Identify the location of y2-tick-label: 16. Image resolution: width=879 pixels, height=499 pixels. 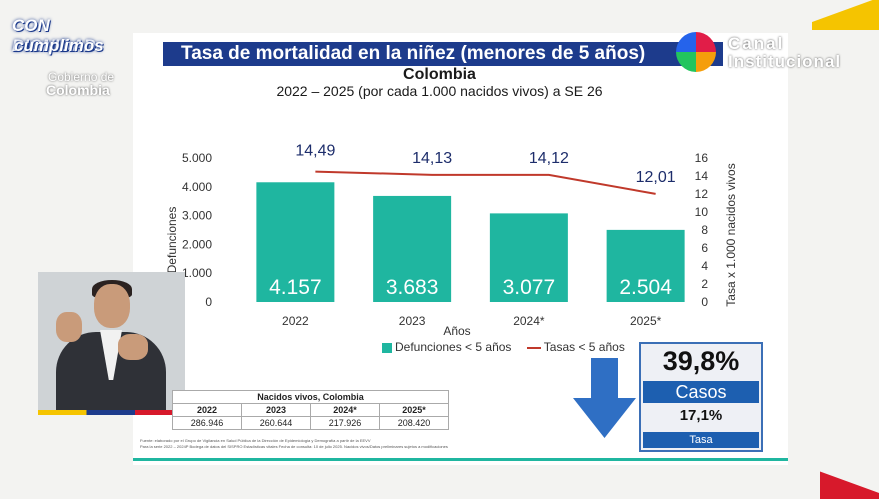
(702, 158).